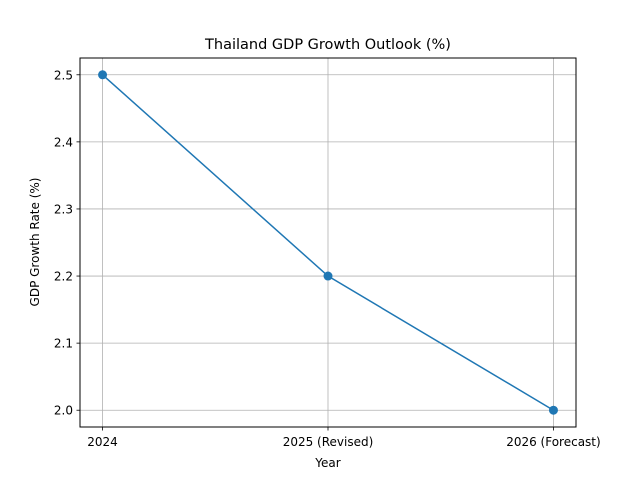 Image resolution: width=640 pixels, height=484 pixels. Describe the element at coordinates (63, 142) in the screenshot. I see `y-tick-label: 2.4` at that location.